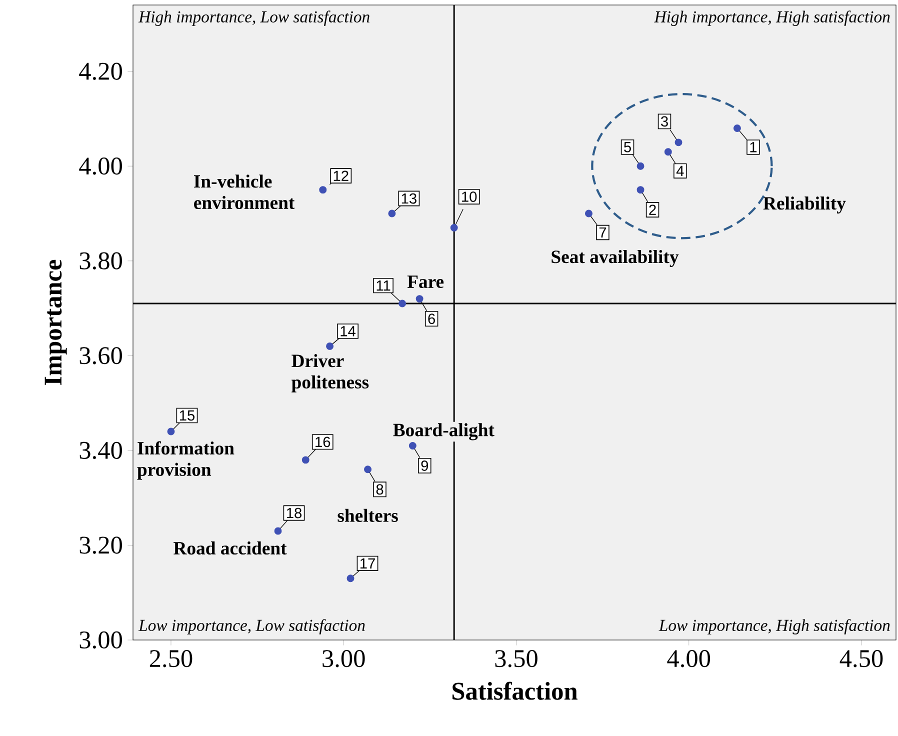 The width and height of the screenshot is (898, 736). What do you see at coordinates (804, 205) in the screenshot?
I see `annotation: Reliability` at bounding box center [804, 205].